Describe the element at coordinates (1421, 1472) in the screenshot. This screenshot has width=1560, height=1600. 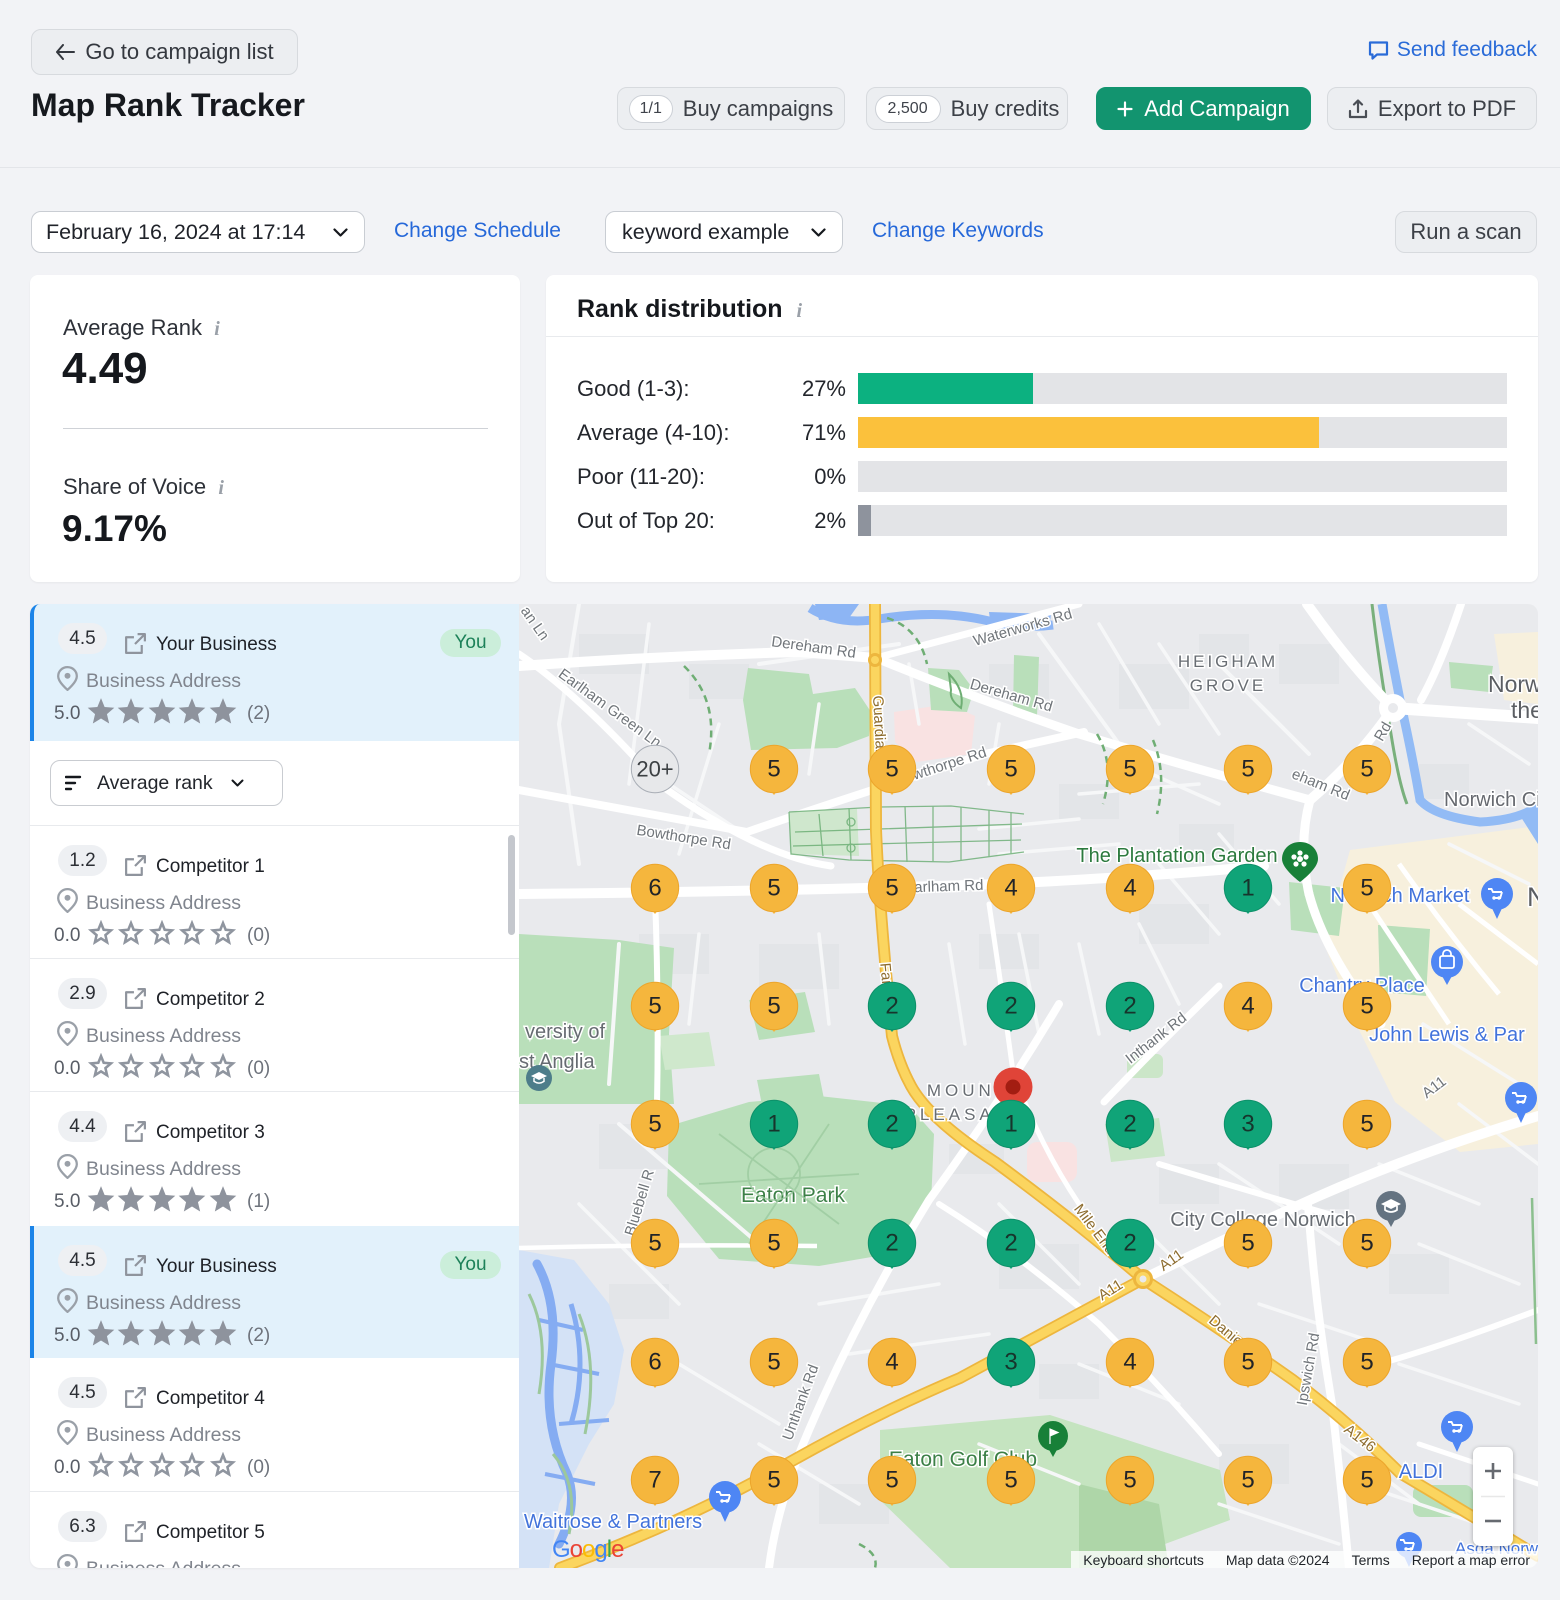
I see `svg-text: ALDI` at that location.